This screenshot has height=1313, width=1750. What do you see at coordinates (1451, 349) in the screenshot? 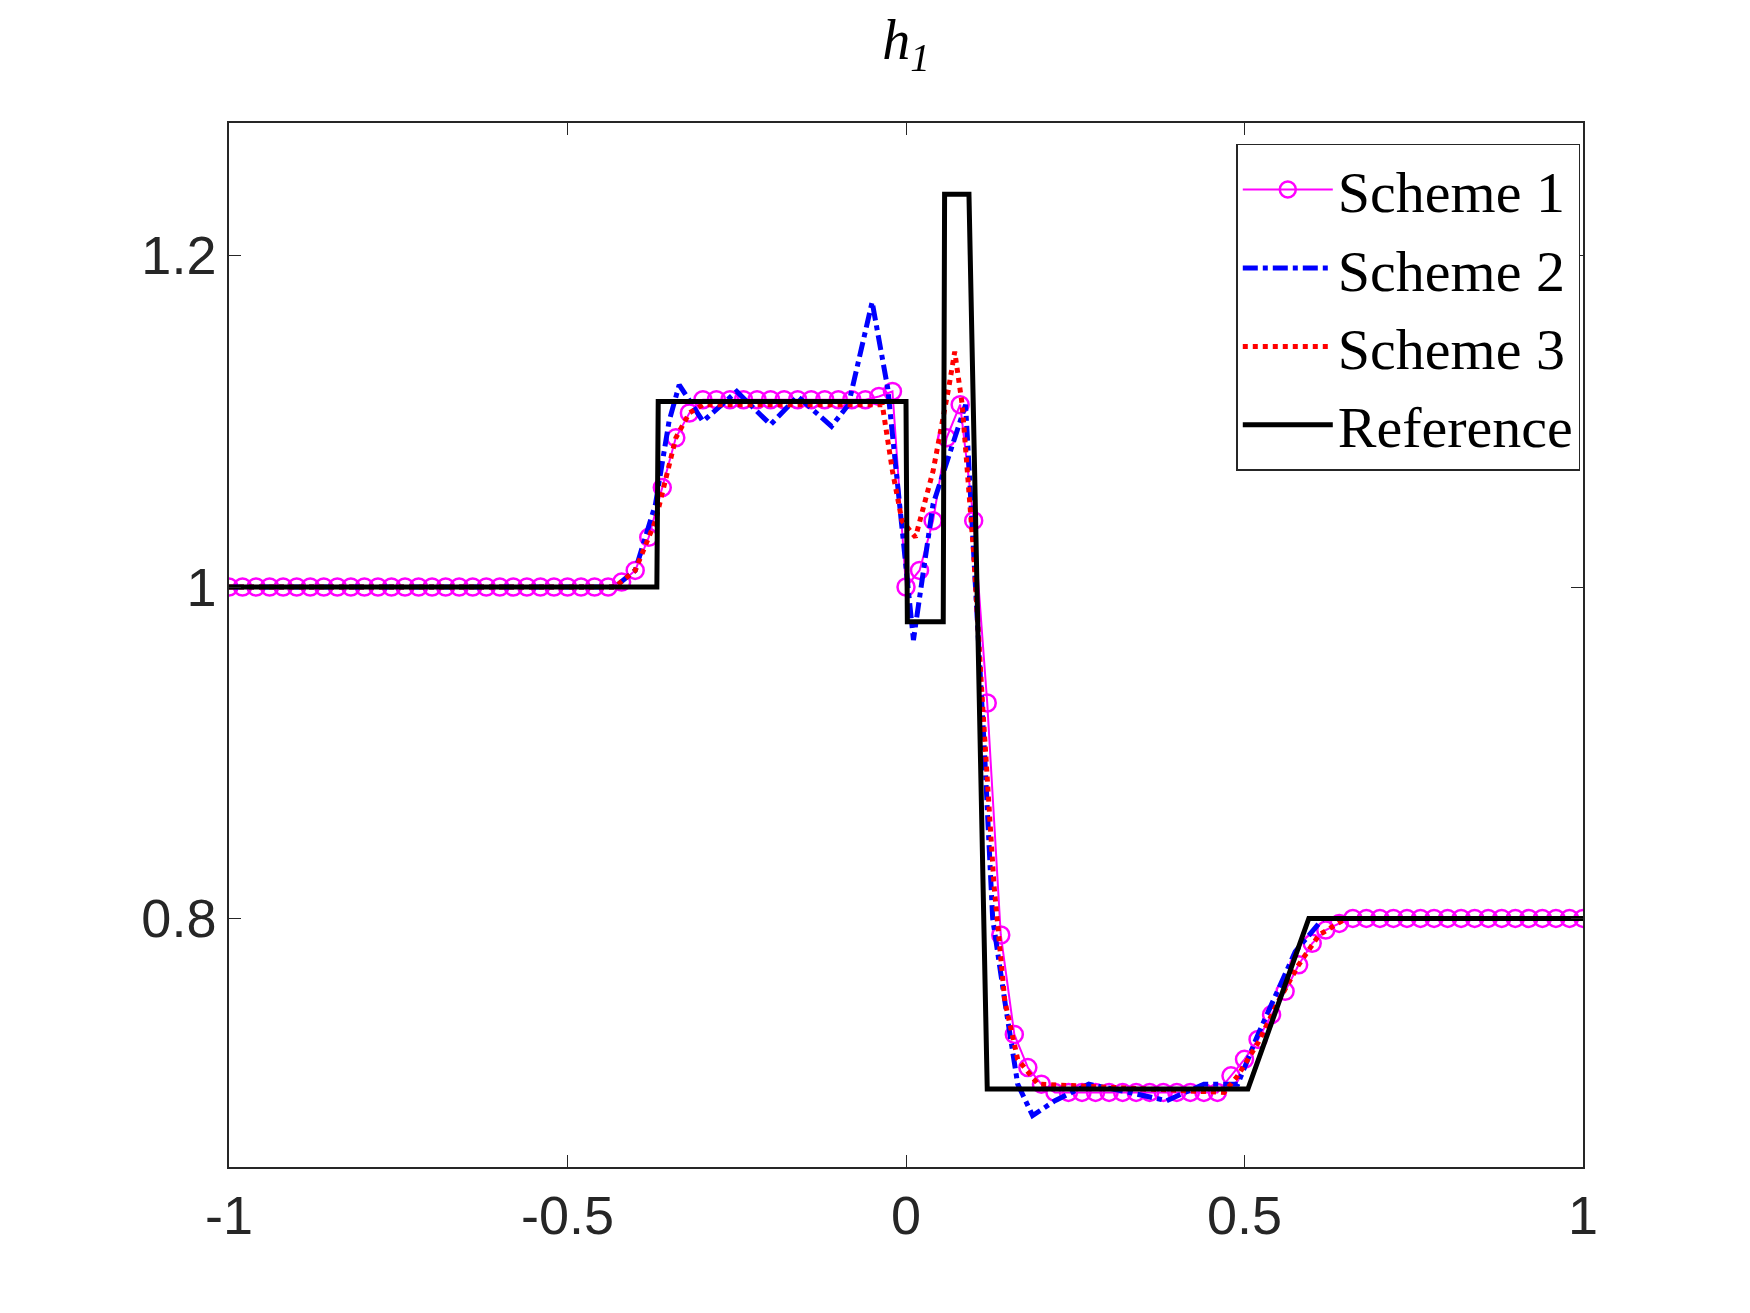
I see `legend-label: Scheme 3` at bounding box center [1451, 349].